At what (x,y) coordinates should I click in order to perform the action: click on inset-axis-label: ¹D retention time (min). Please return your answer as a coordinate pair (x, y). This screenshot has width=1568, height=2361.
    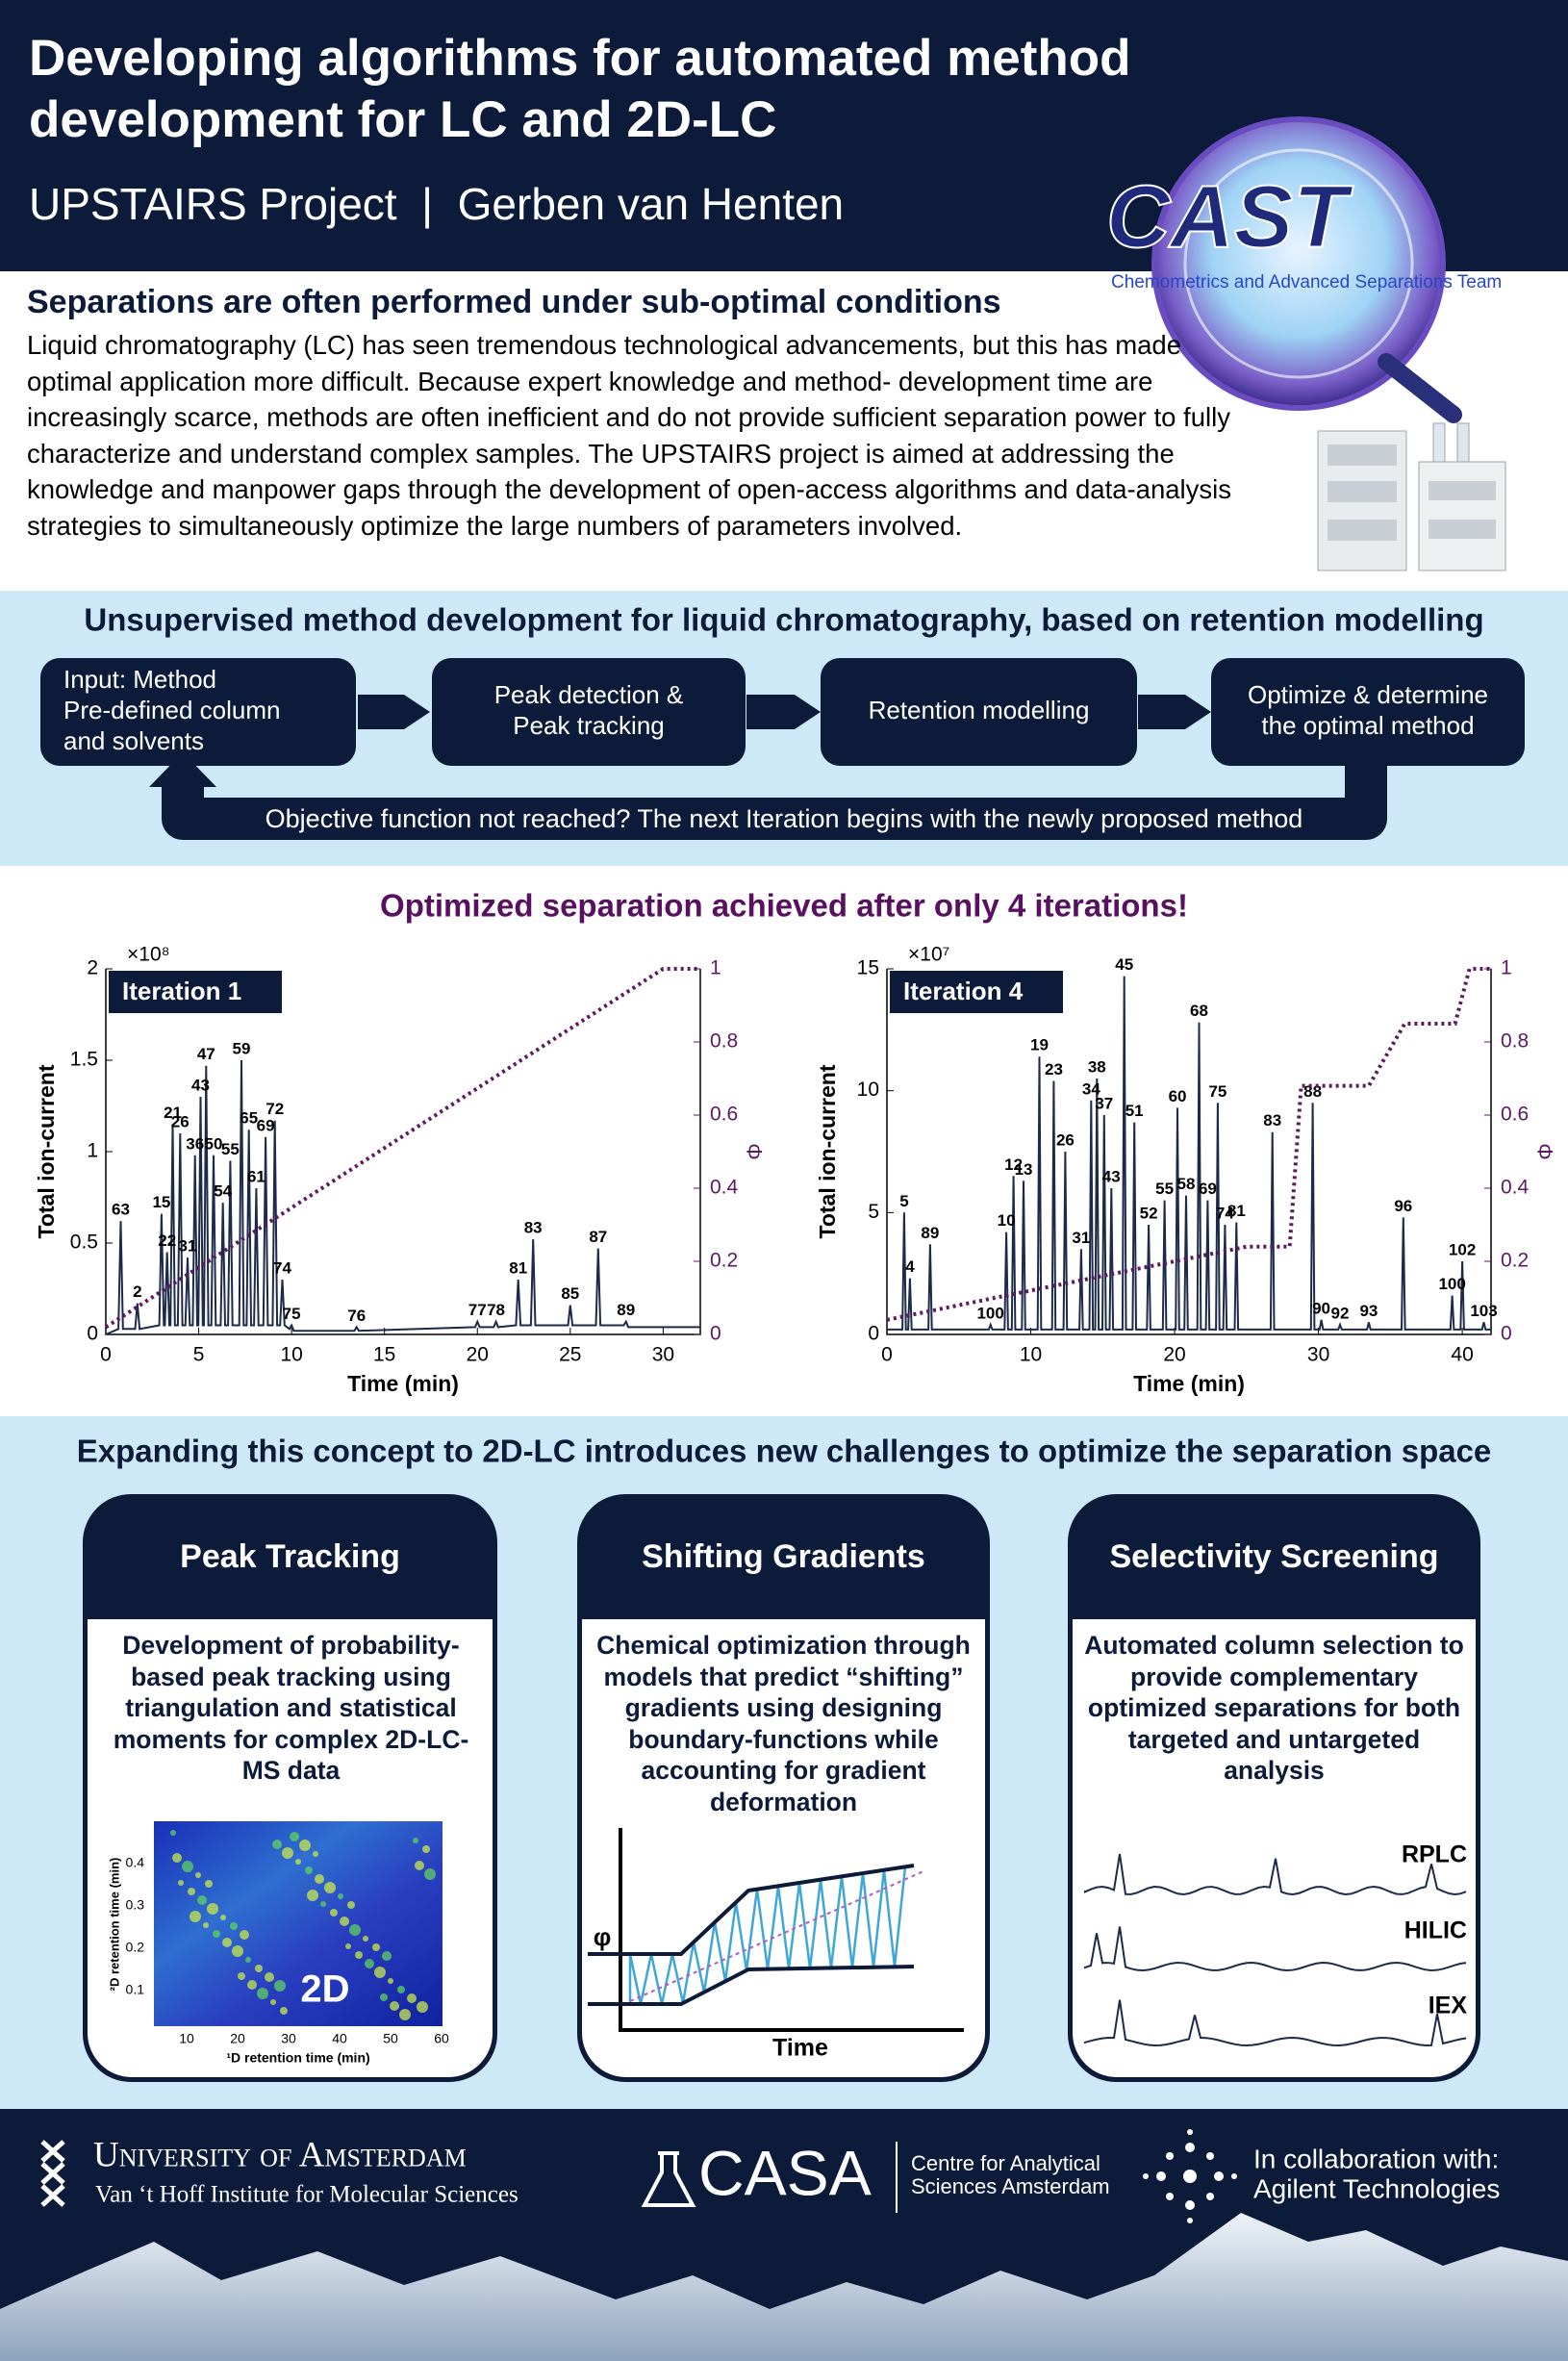
    Looking at the image, I should click on (297, 2058).